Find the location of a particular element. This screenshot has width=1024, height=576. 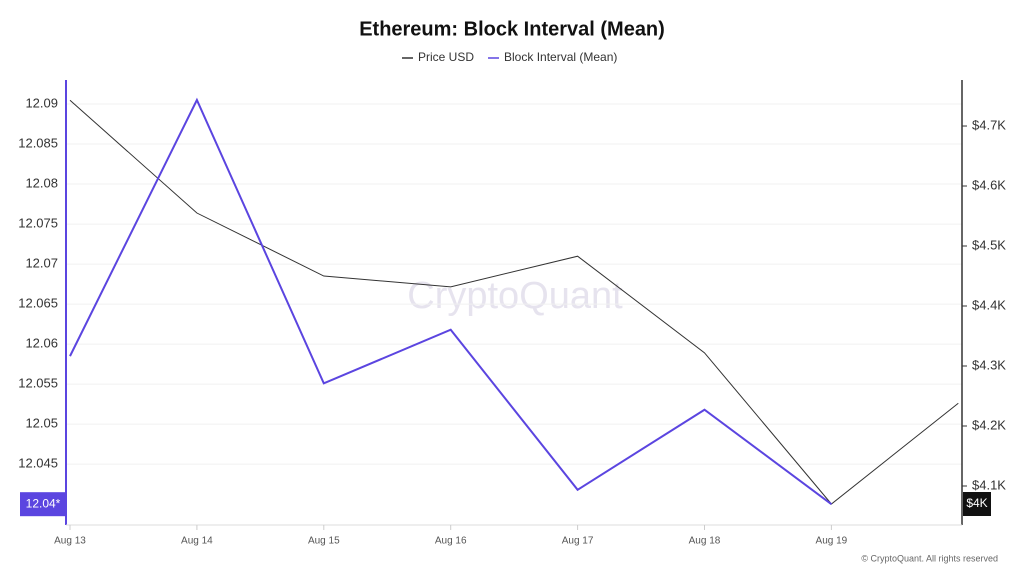

x-tick-label: Aug 14 is located at coordinates (197, 541).